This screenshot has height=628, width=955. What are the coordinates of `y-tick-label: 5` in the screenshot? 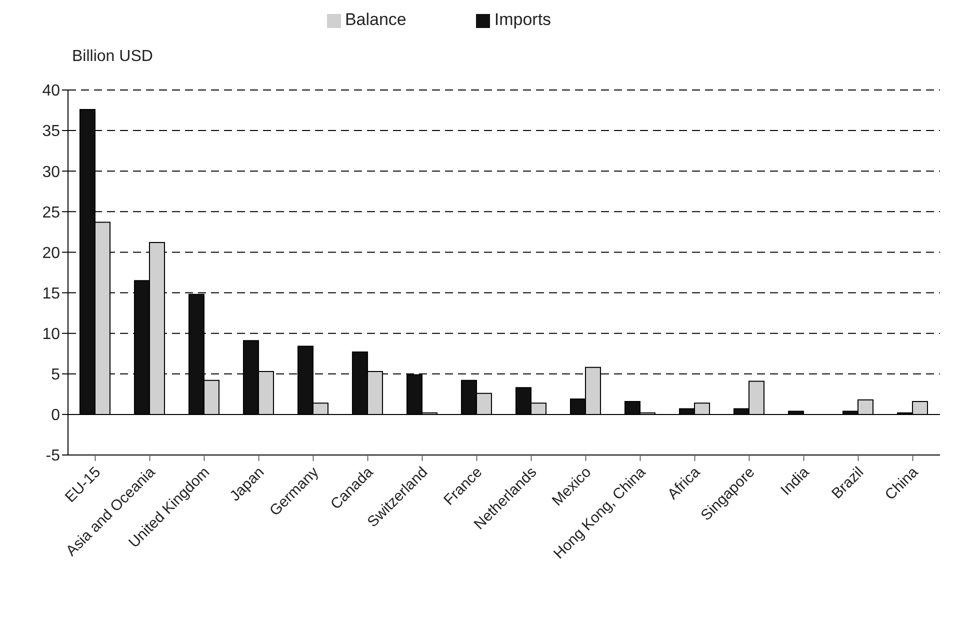 It's located at (55, 375).